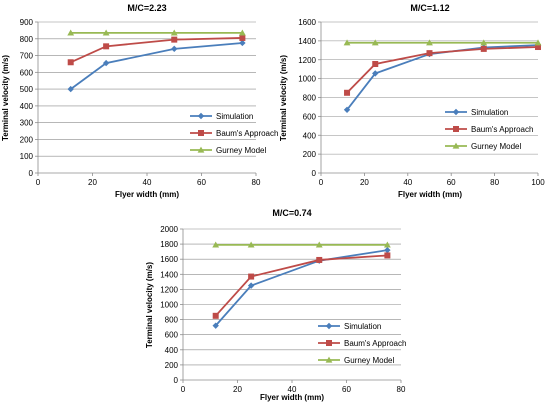 The image size is (550, 407). What do you see at coordinates (310, 116) in the screenshot?
I see `y-tick-label: 600` at bounding box center [310, 116].